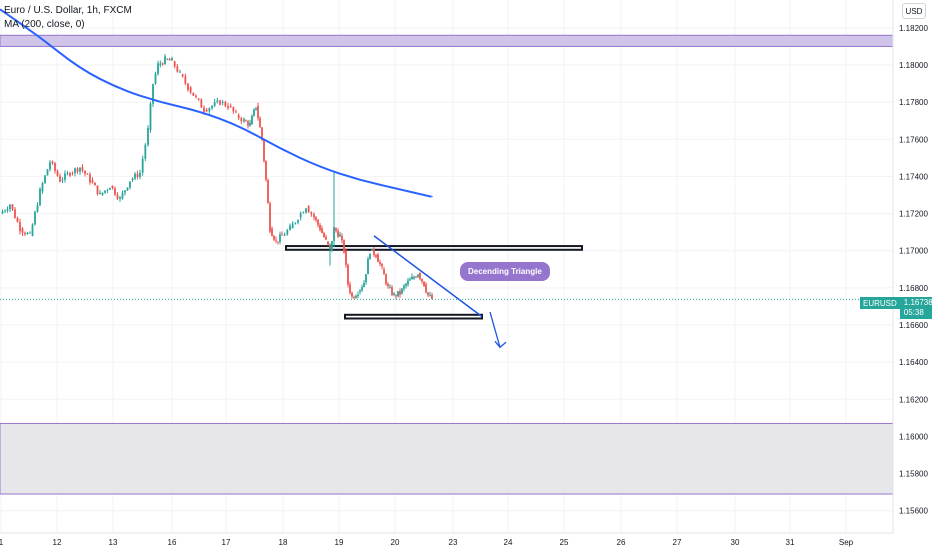 The height and width of the screenshot is (550, 932). What do you see at coordinates (508, 542) in the screenshot?
I see `time-tick-label: 24` at bounding box center [508, 542].